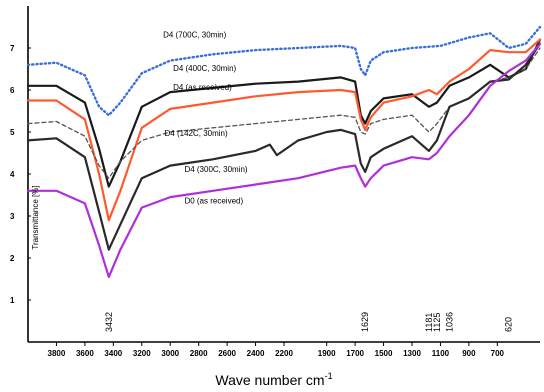  Describe the element at coordinates (429, 322) in the screenshot. I see `peak-label: 1181` at that location.